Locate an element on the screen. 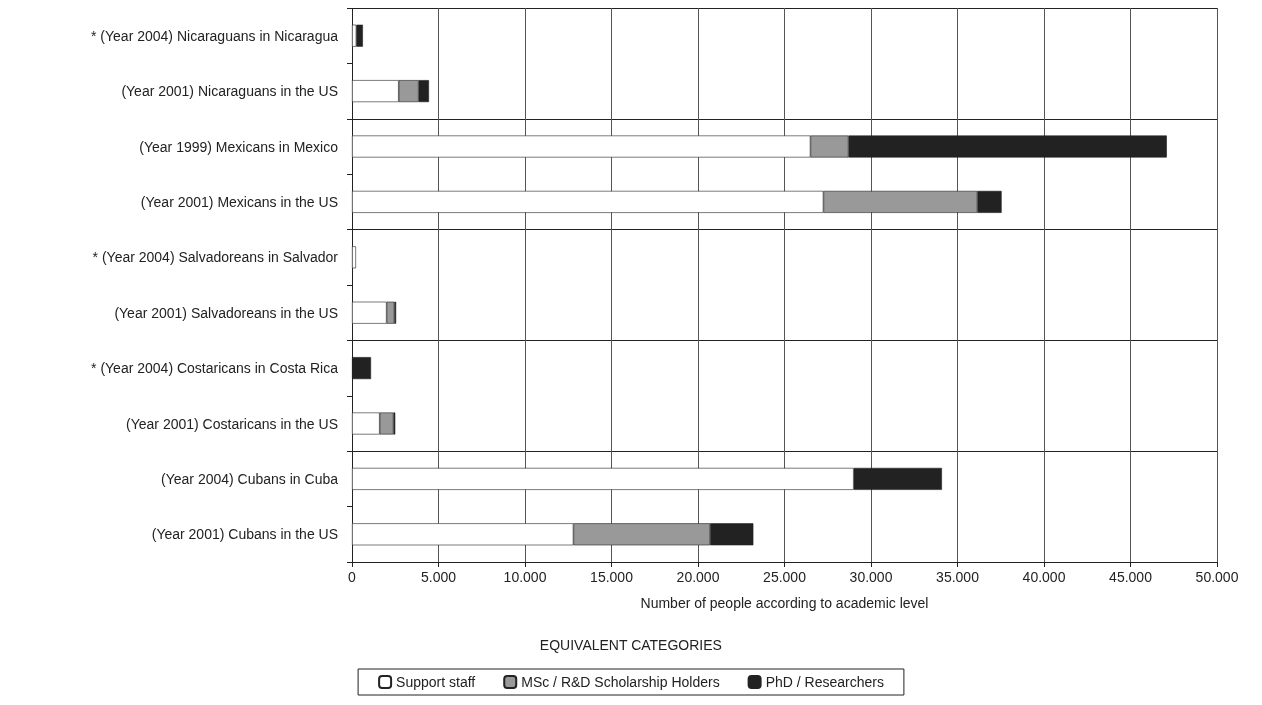 Image resolution: width=1262 pixels, height=705 pixels. x-tick-label: 25.000 is located at coordinates (785, 577).